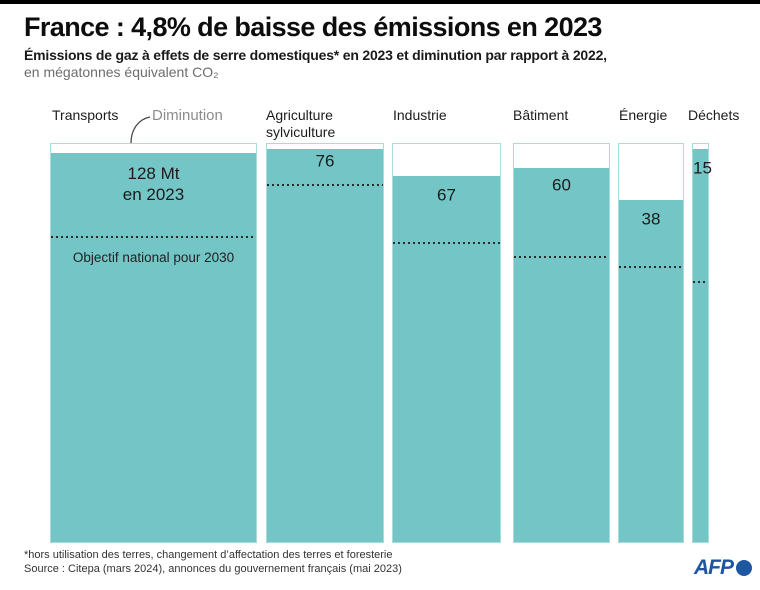 This screenshot has width=760, height=590. I want to click on afp-logo: AFP, so click(723, 568).